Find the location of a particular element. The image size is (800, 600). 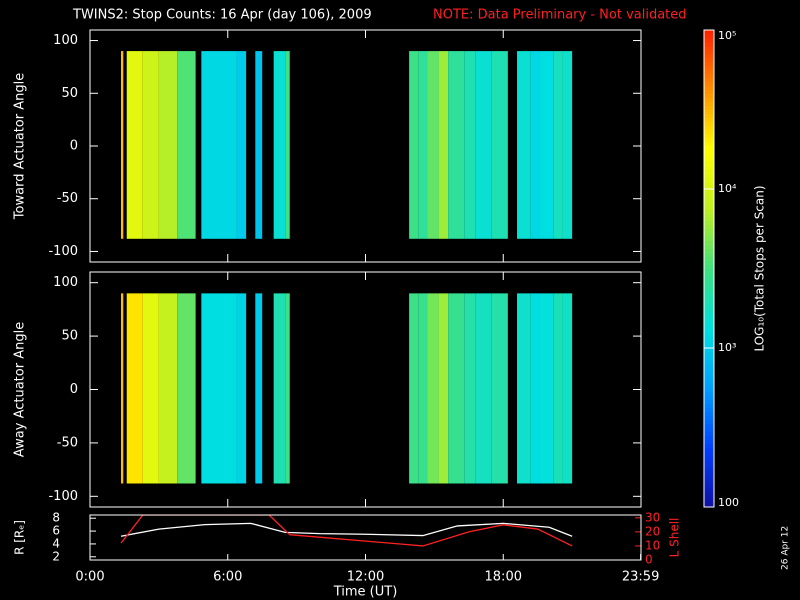

colorbar-tick-label: 100 is located at coordinates (728, 502).